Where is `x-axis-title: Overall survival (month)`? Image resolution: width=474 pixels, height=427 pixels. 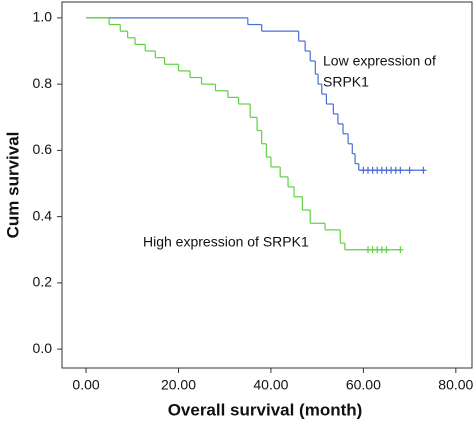
x-axis-title: Overall survival (month) is located at coordinates (265, 409).